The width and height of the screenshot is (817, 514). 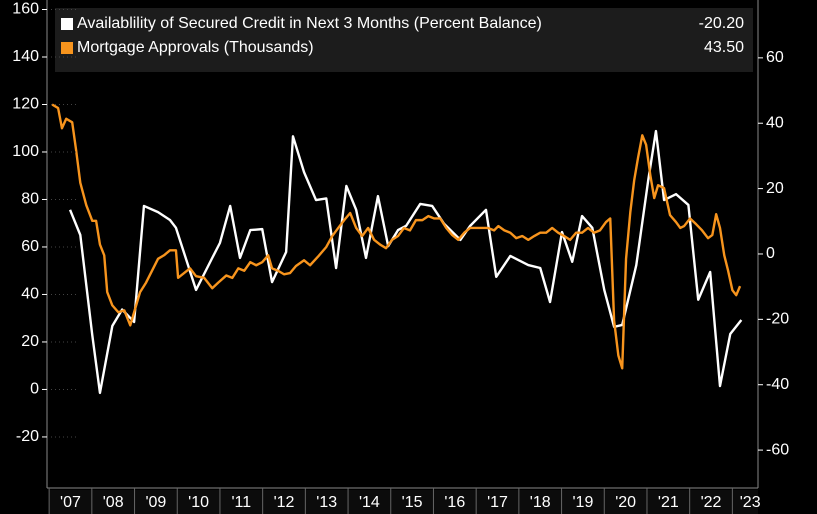 What do you see at coordinates (721, 23) in the screenshot?
I see `legend-value: -20.20` at bounding box center [721, 23].